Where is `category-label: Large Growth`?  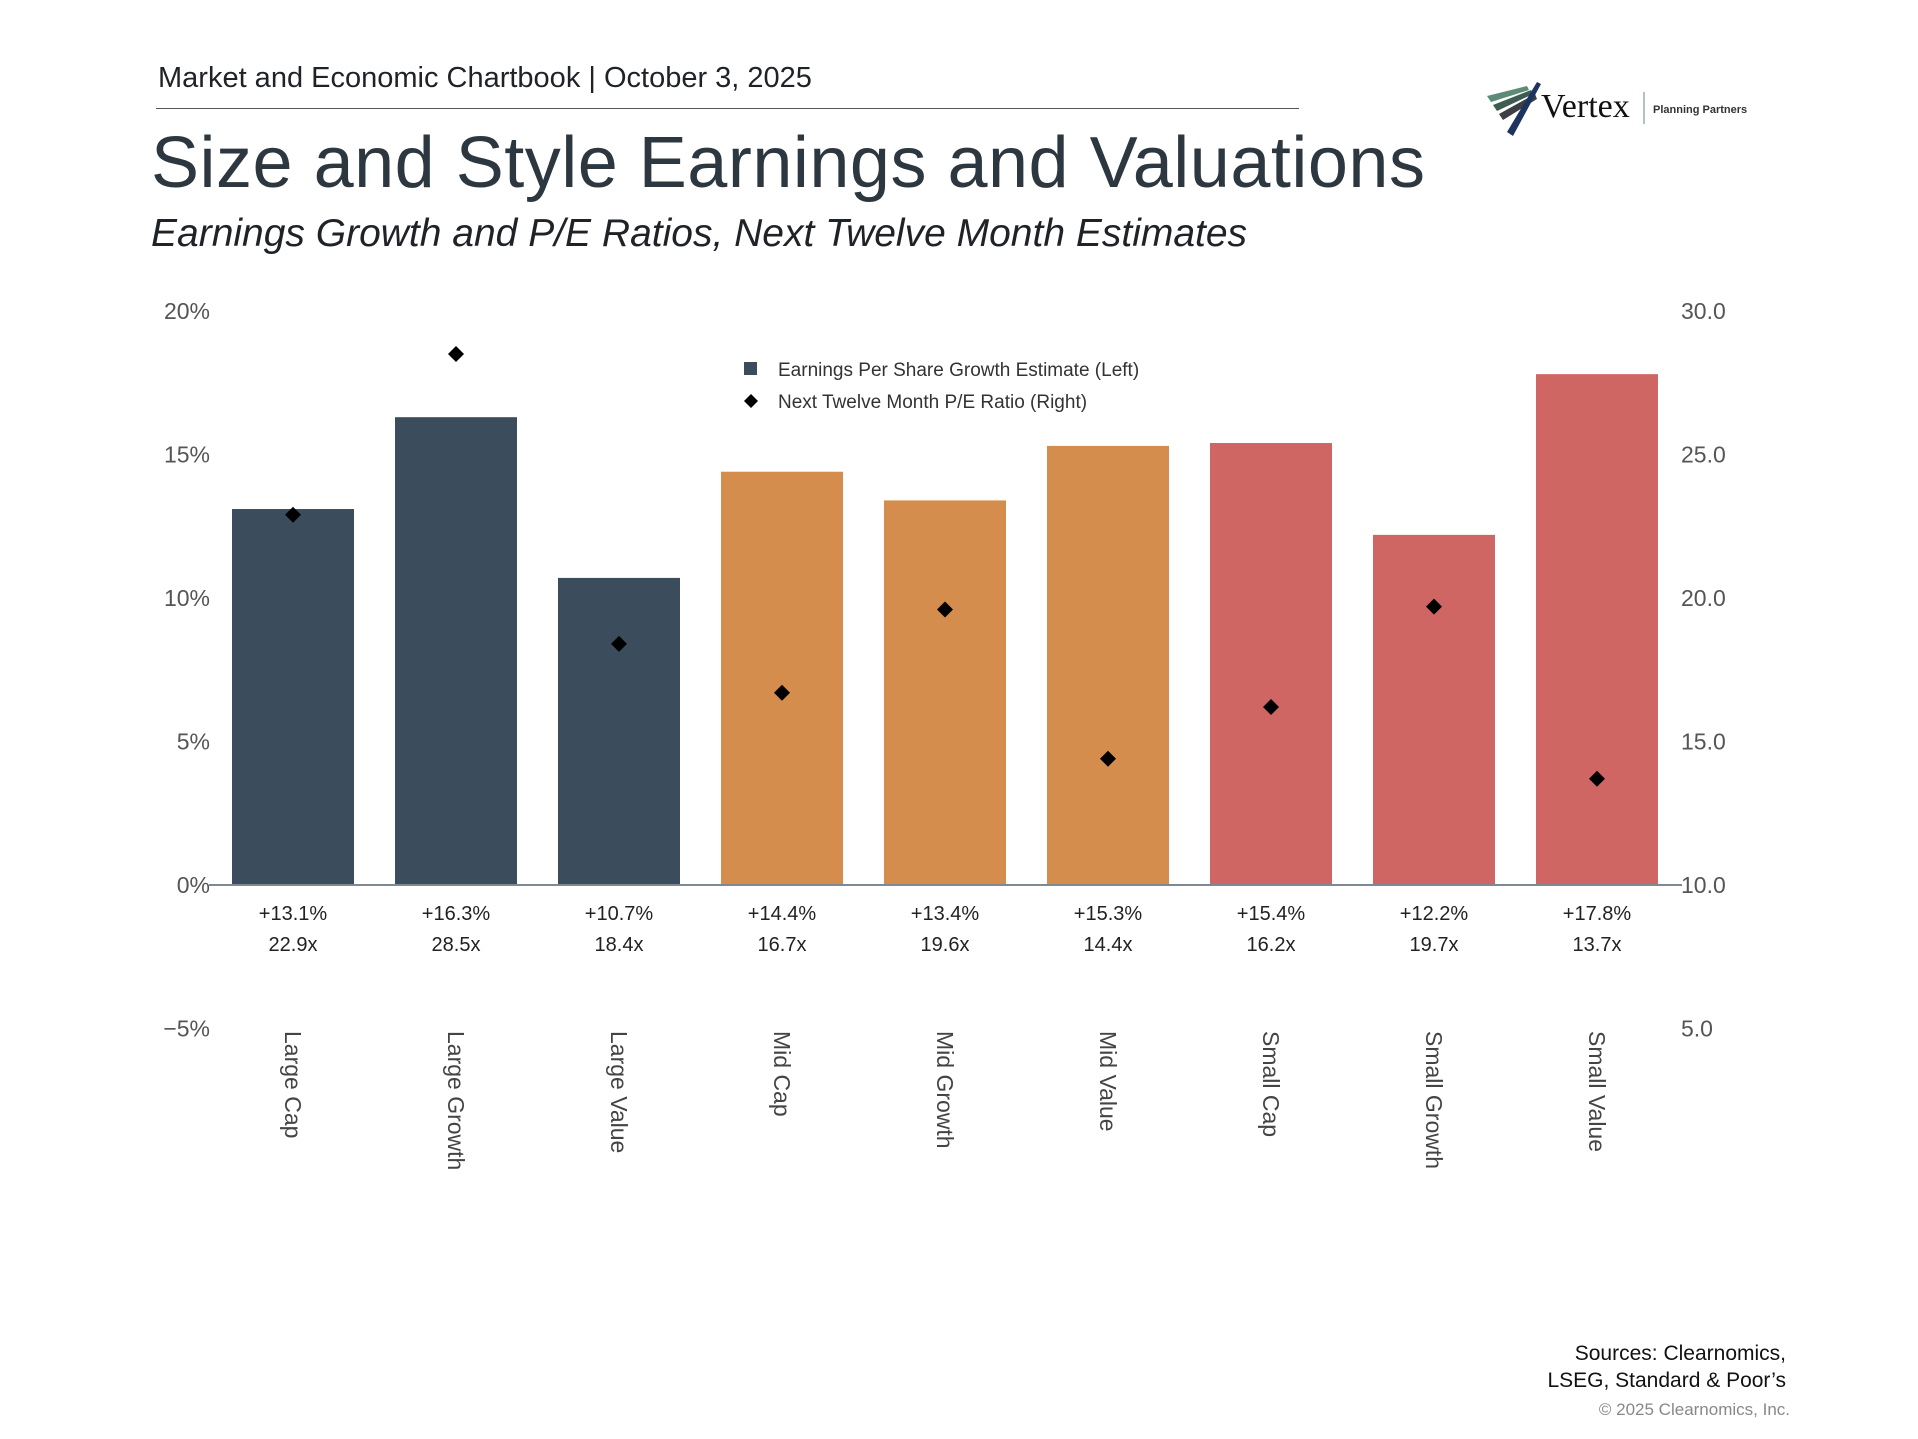 category-label: Large Growth is located at coordinates (456, 1100).